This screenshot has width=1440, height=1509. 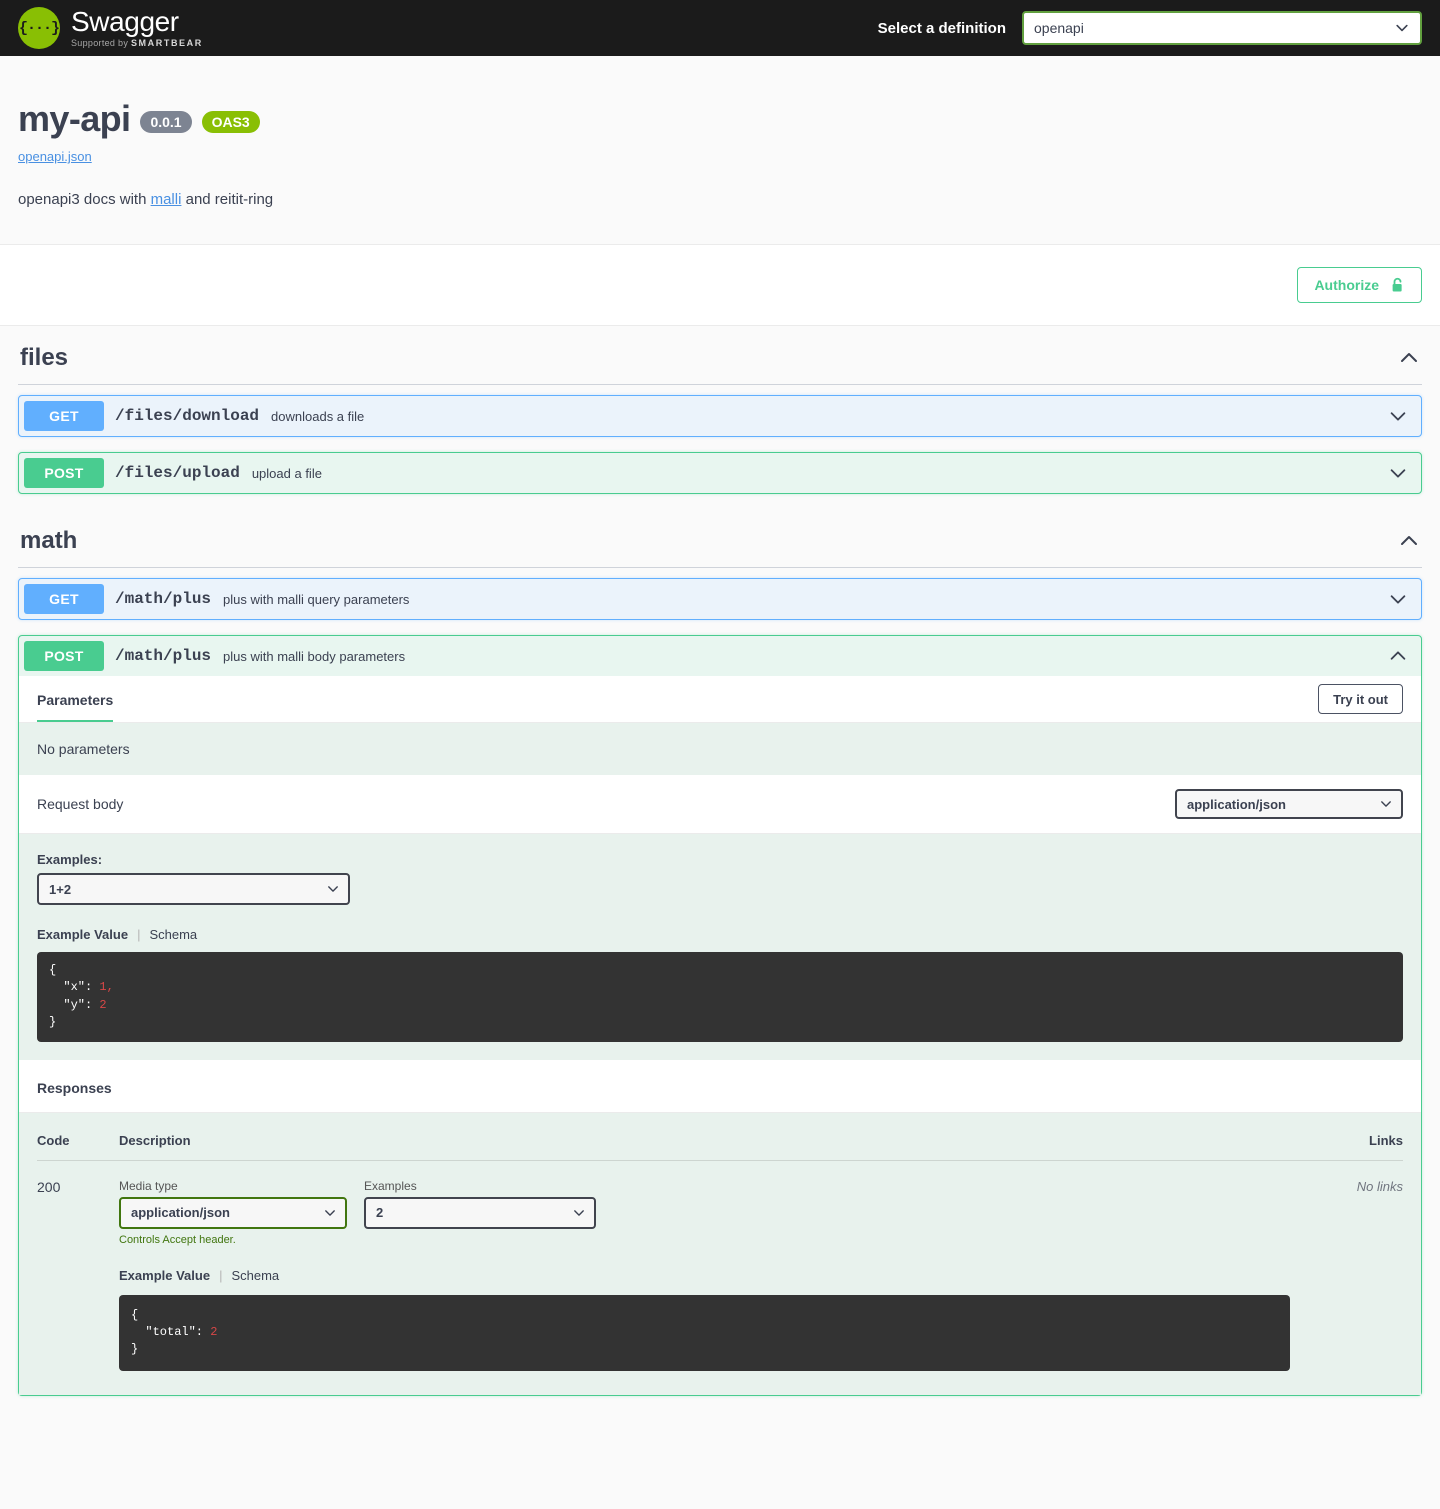 What do you see at coordinates (55, 156) in the screenshot?
I see `openapi-json-link: openapi.json` at bounding box center [55, 156].